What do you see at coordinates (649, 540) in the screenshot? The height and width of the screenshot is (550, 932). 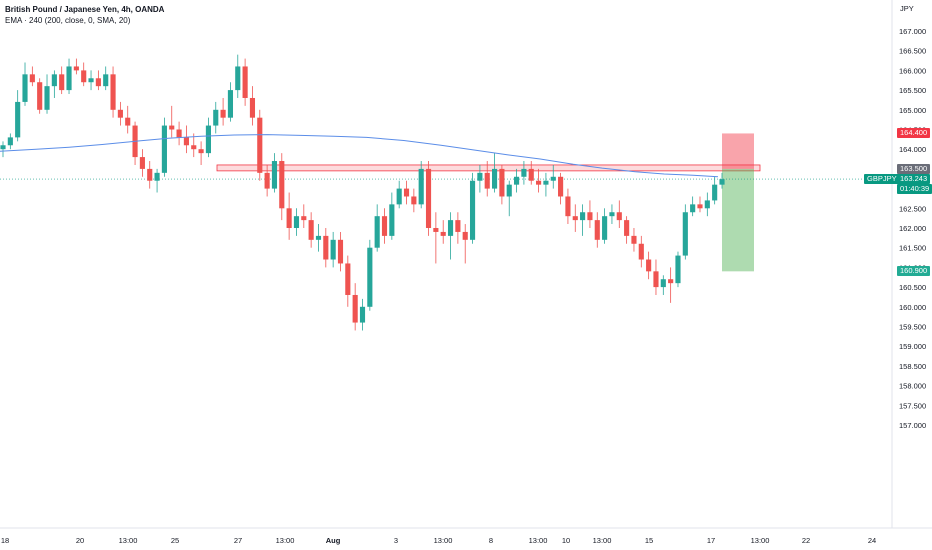 I see `time-tick-label: 15` at bounding box center [649, 540].